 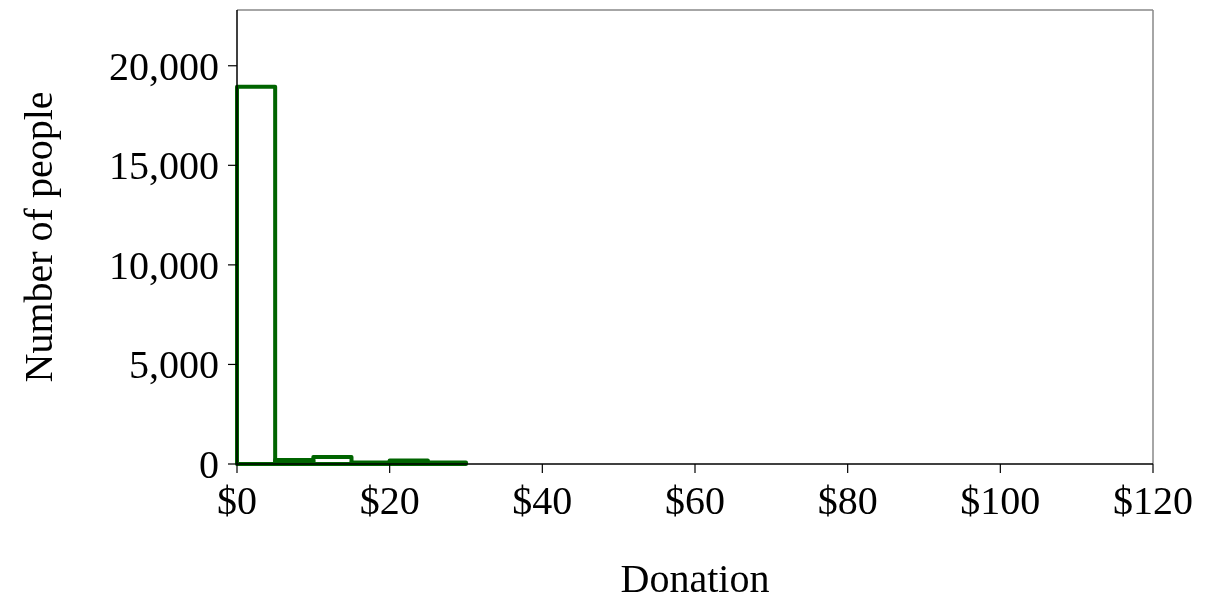 I want to click on x-tick-label: $60, so click(x=695, y=500).